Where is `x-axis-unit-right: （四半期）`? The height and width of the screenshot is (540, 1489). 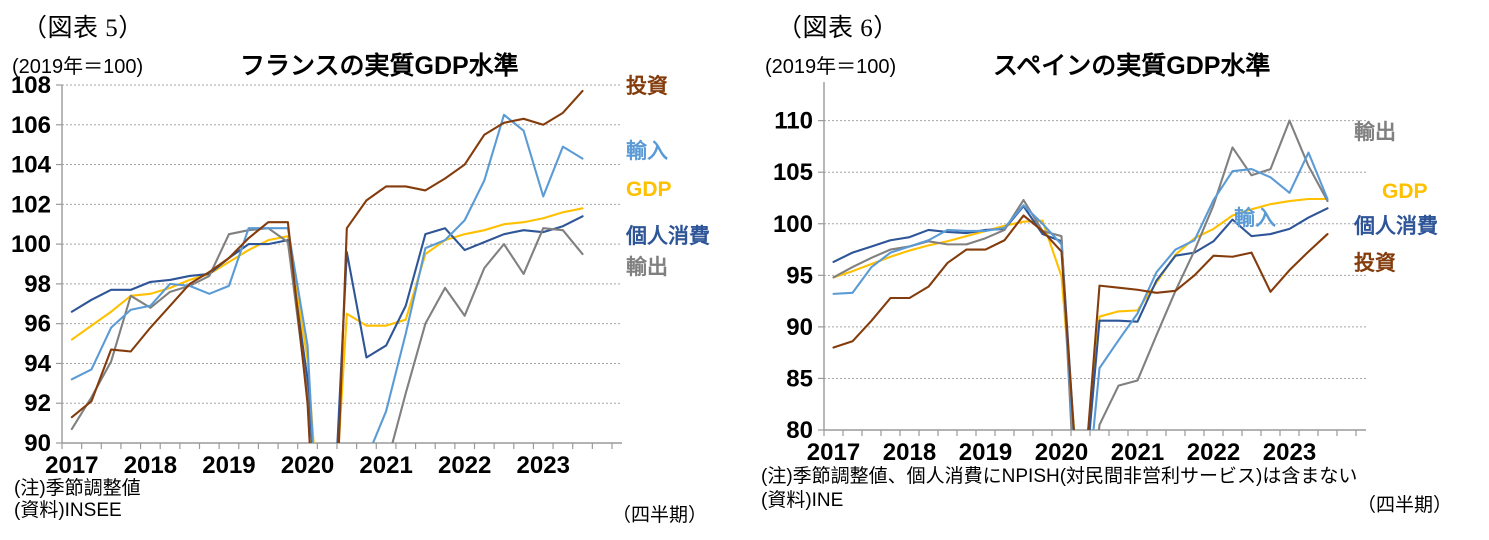 x-axis-unit-right: （四半期） is located at coordinates (1405, 505).